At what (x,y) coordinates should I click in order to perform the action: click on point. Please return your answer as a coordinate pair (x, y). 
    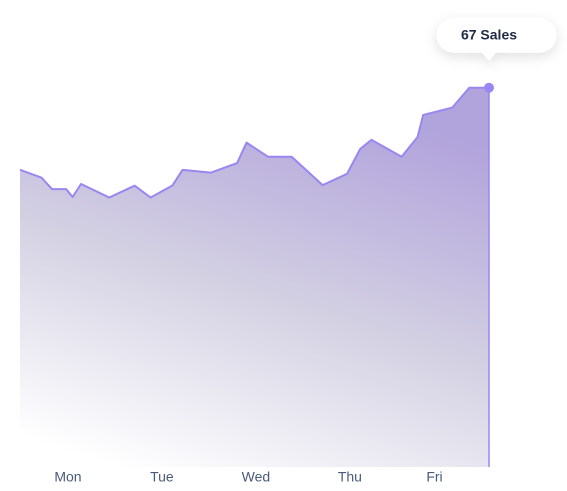
    Looking at the image, I should click on (489, 87).